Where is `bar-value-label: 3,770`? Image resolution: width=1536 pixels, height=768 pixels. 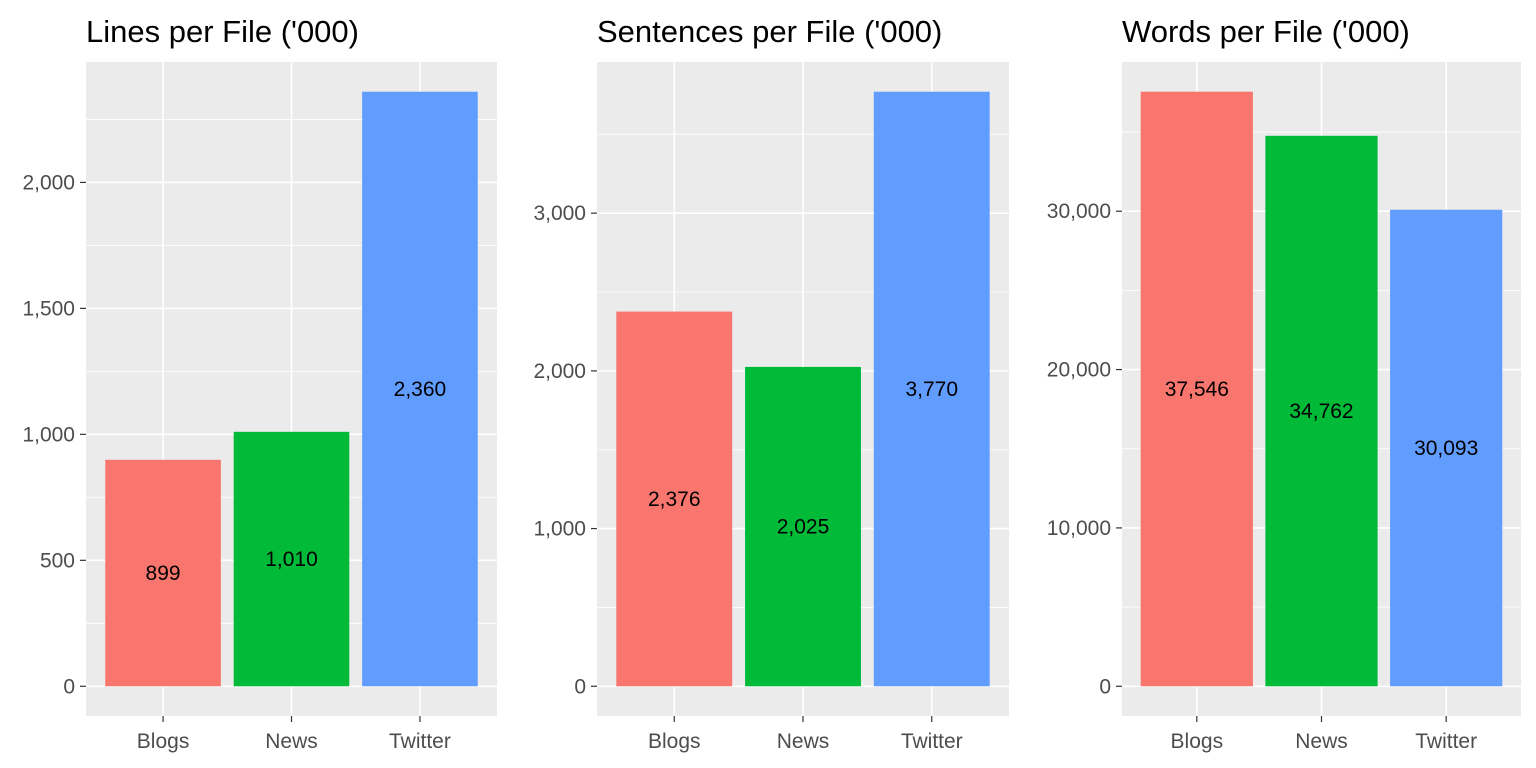
bar-value-label: 3,770 is located at coordinates (931, 389).